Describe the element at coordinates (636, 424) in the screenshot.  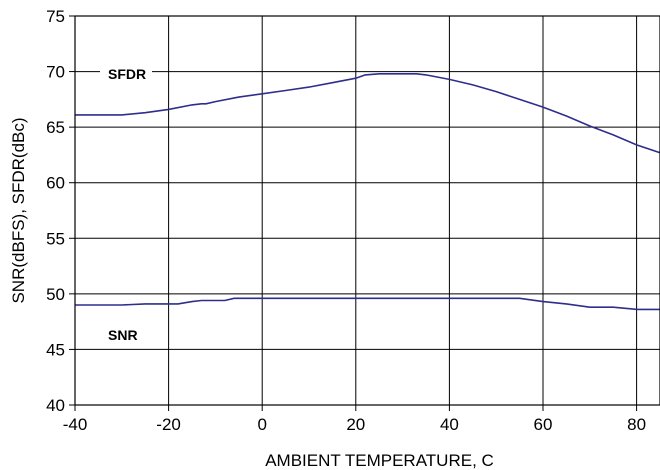
I see `x-tick-label: 80` at that location.